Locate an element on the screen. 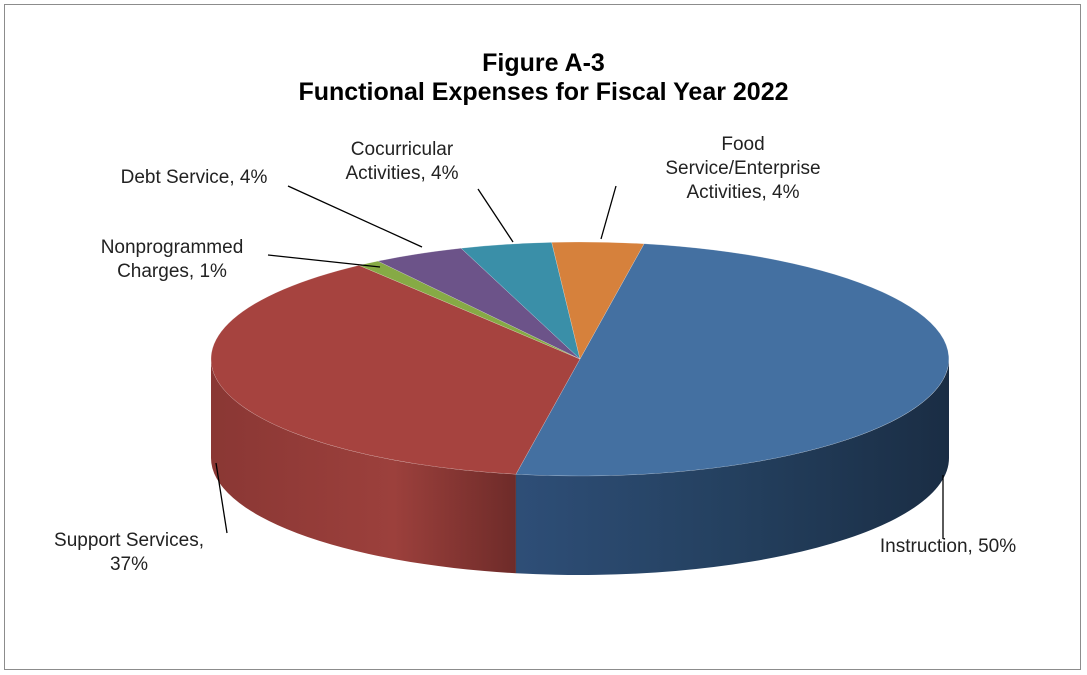  pie-slice-food is located at coordinates (598, 300).